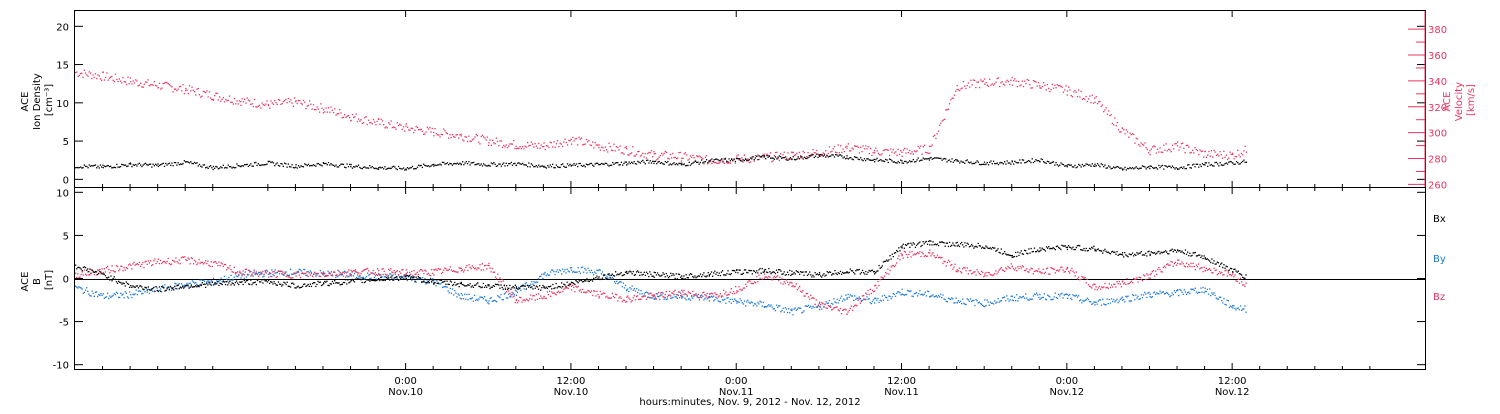 The width and height of the screenshot is (1500, 414). Describe the element at coordinates (1437, 134) in the screenshot. I see `velocity-tick-label: 300` at that location.